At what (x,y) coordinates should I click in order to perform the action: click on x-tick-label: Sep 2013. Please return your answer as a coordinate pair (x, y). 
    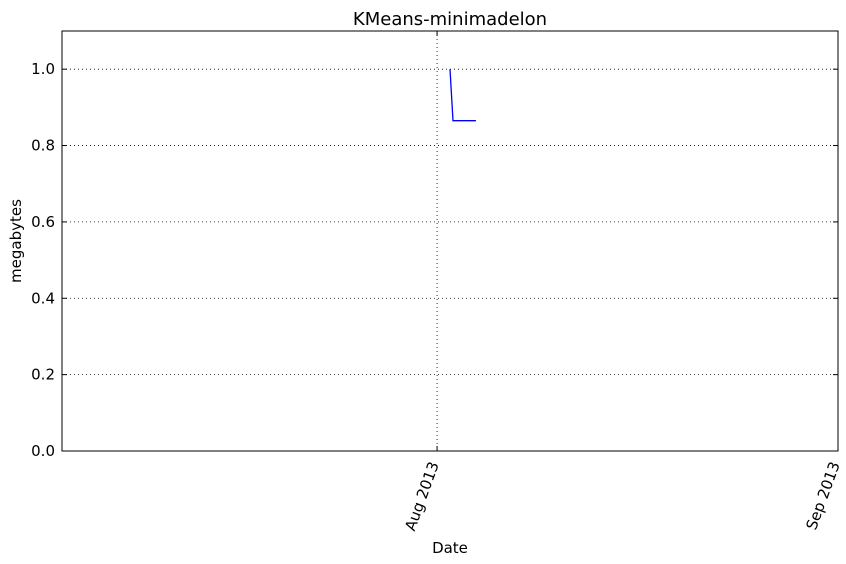
    Looking at the image, I should click on (822, 495).